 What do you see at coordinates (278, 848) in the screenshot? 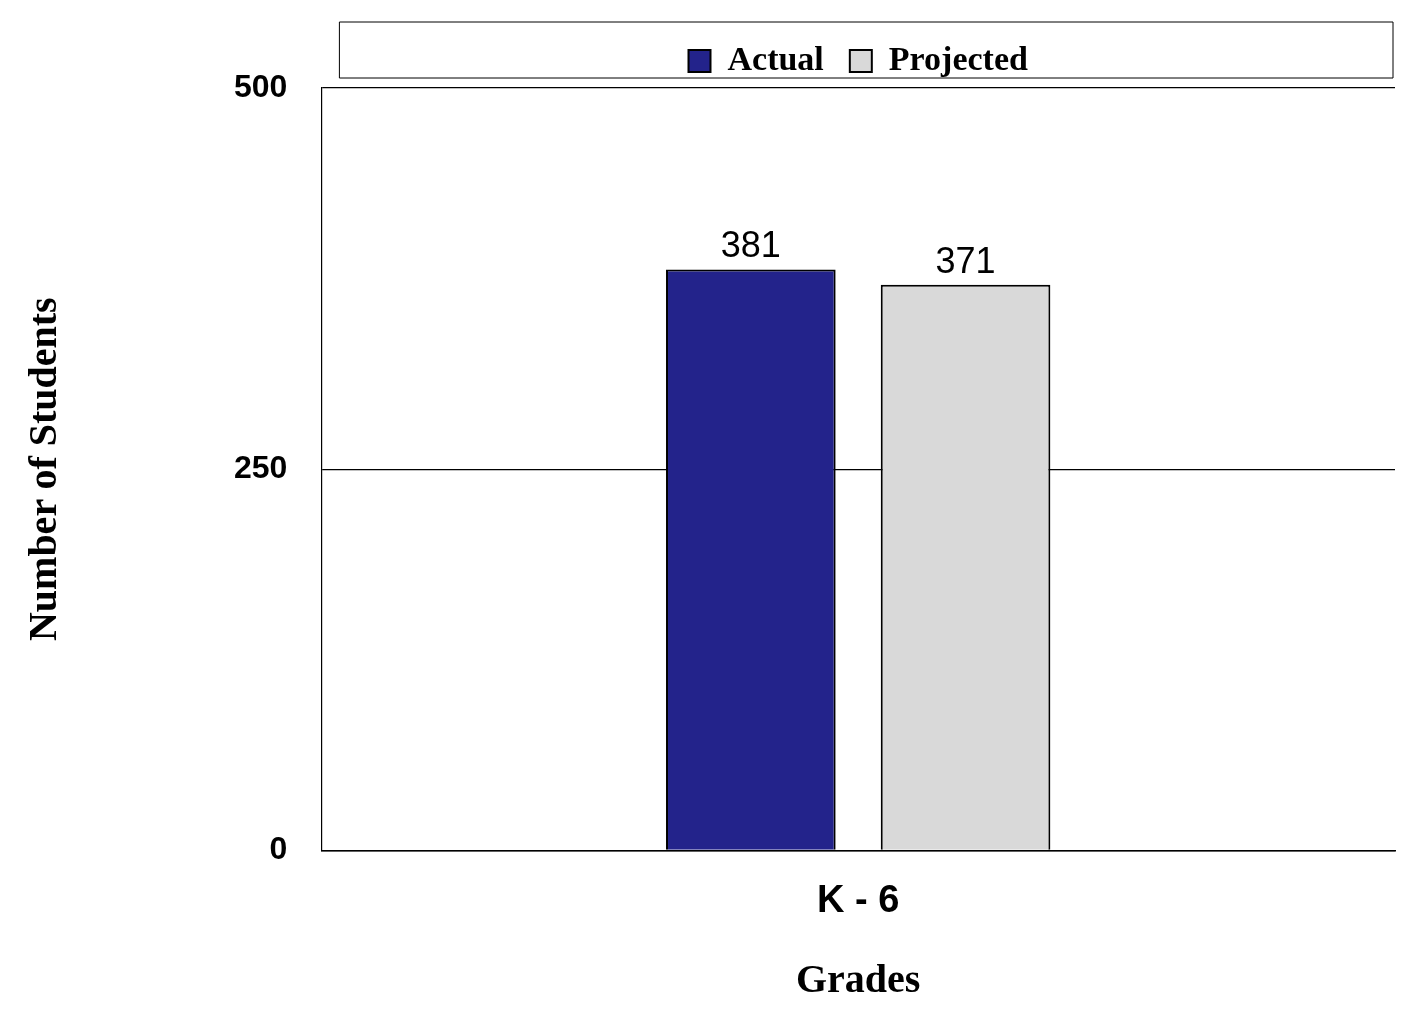
I see `y-tick-label: 0` at bounding box center [278, 848].